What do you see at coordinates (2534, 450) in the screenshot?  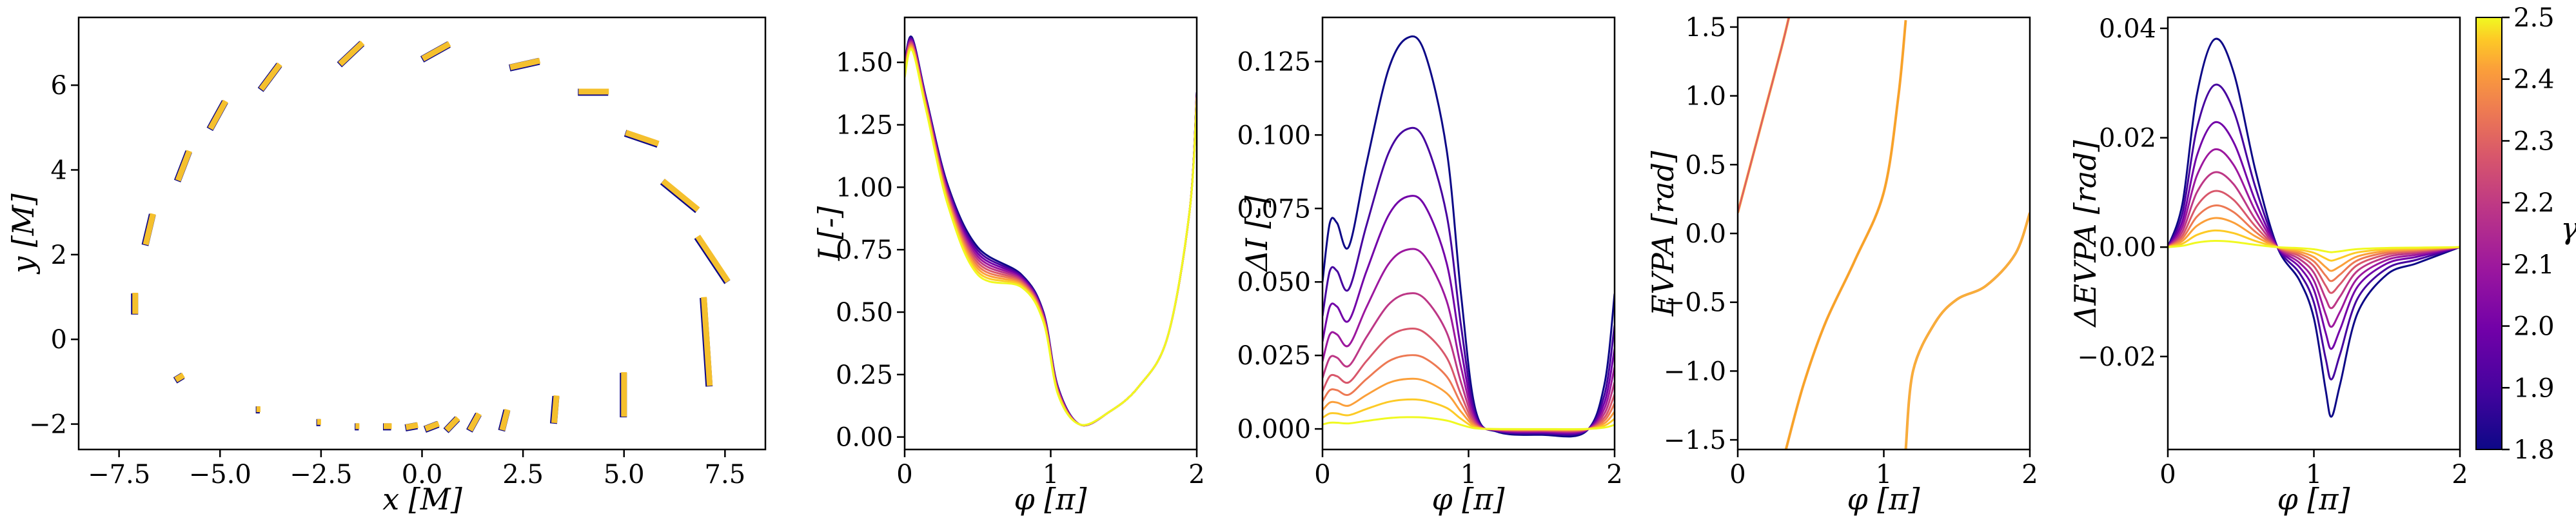 I see `colorbar-tick-label: 1.8` at bounding box center [2534, 450].